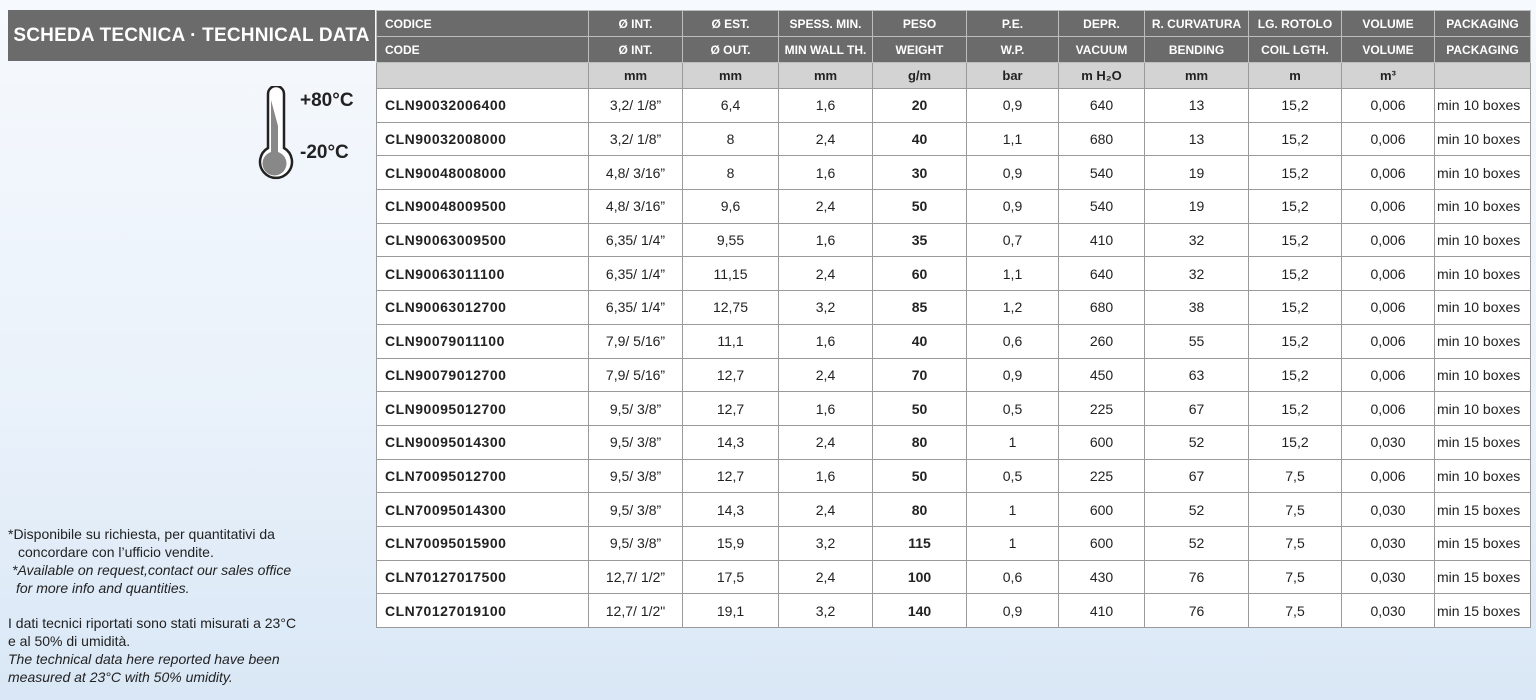  What do you see at coordinates (1012, 23) in the screenshot?
I see `column-header: P.E.` at bounding box center [1012, 23].